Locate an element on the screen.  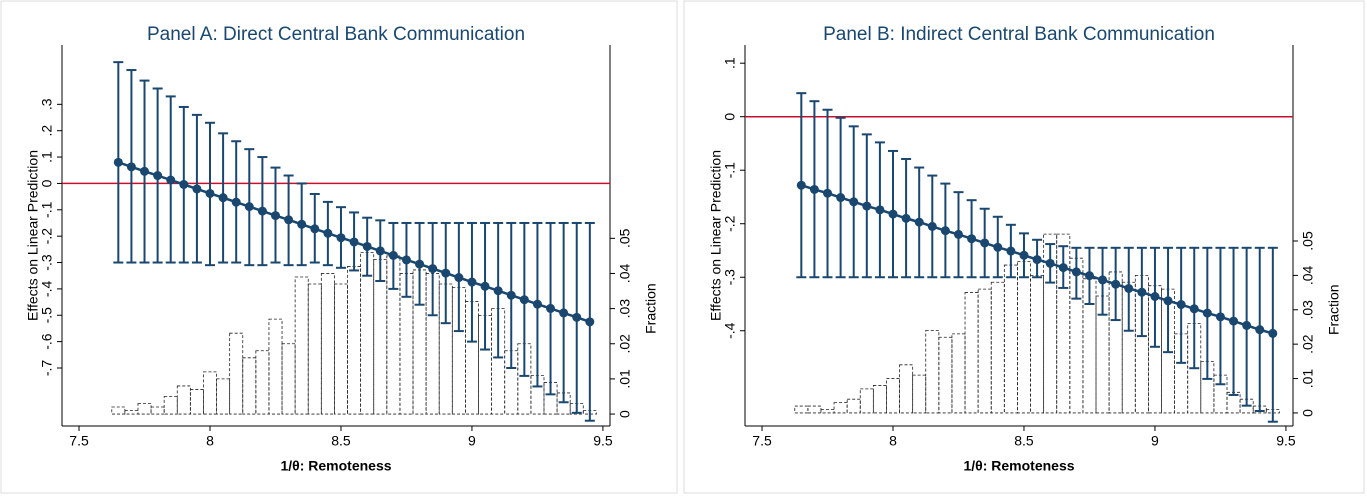
y2-tick-label: .01 is located at coordinates (1308, 379).